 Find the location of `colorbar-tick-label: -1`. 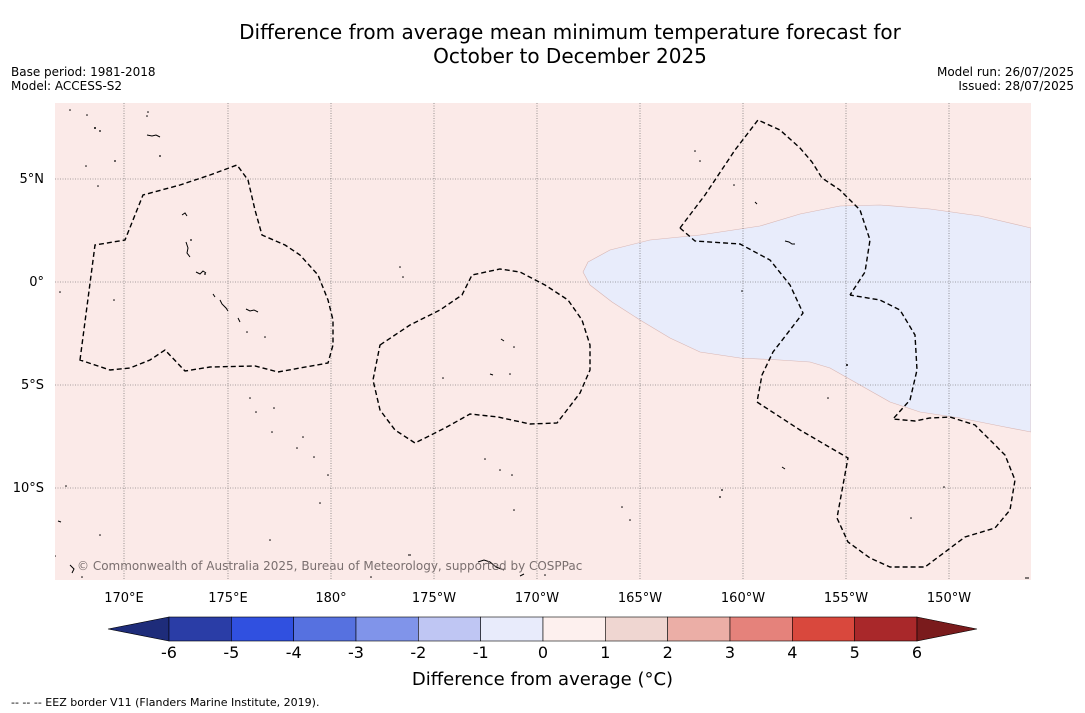

colorbar-tick-label: -1 is located at coordinates (481, 652).